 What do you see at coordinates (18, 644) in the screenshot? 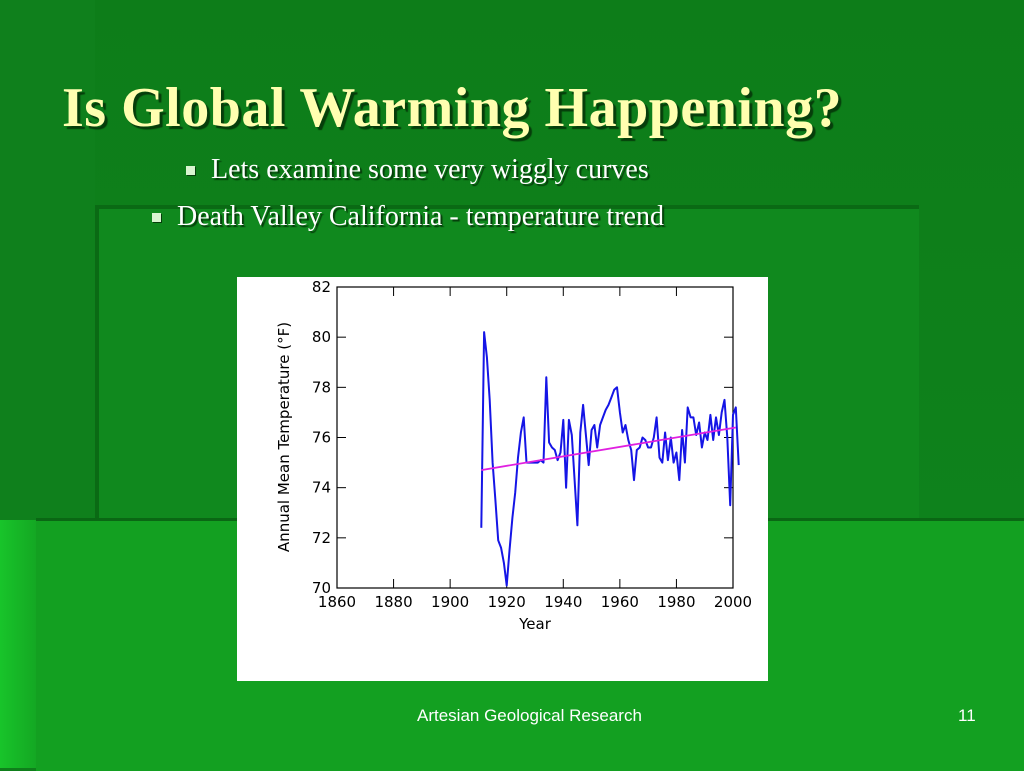
I see `background-corner-strip` at bounding box center [18, 644].